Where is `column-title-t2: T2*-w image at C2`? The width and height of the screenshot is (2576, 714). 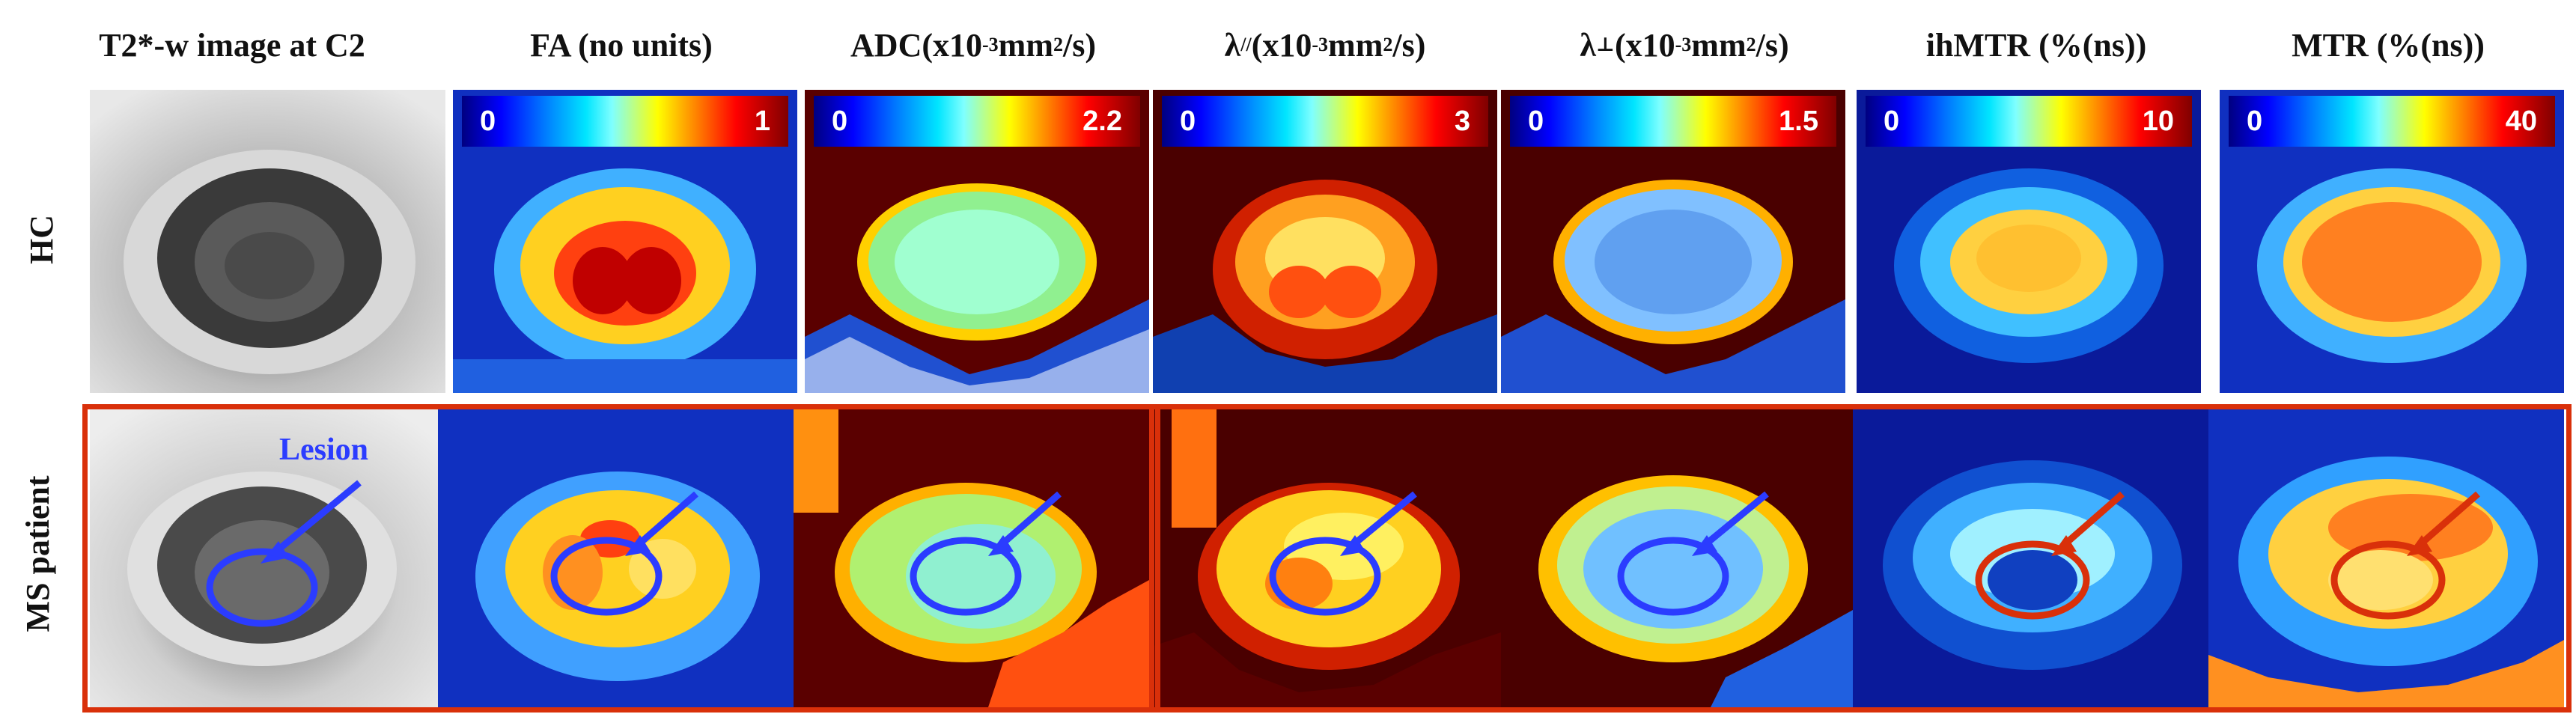
column-title-t2: T2*-w image at C2 is located at coordinates (232, 45).